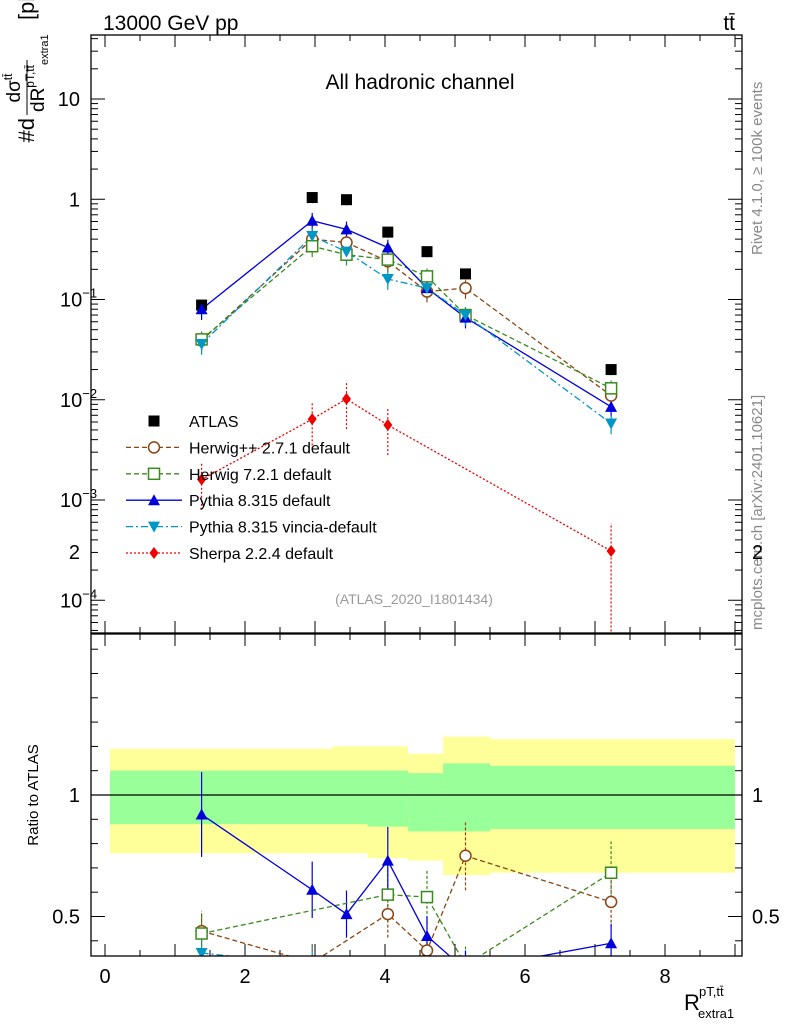  What do you see at coordinates (13, 88) in the screenshot?
I see `svg-text: dσtt̄` at bounding box center [13, 88].